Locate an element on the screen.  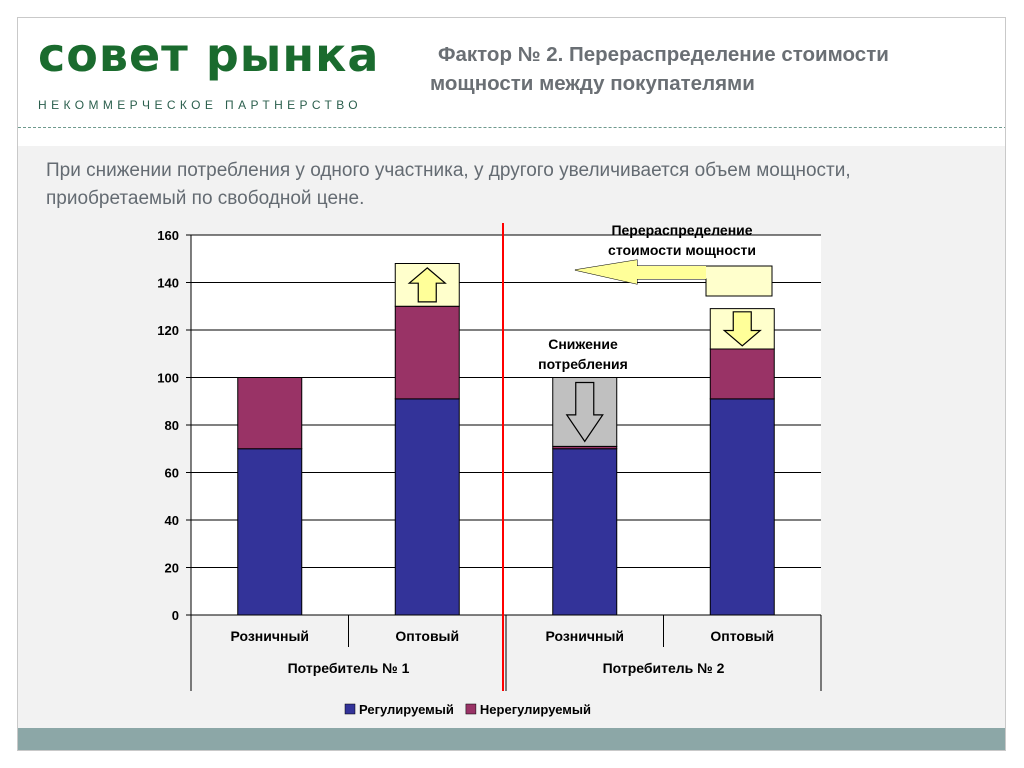
group-label: Потребитель № 1 is located at coordinates (349, 668).